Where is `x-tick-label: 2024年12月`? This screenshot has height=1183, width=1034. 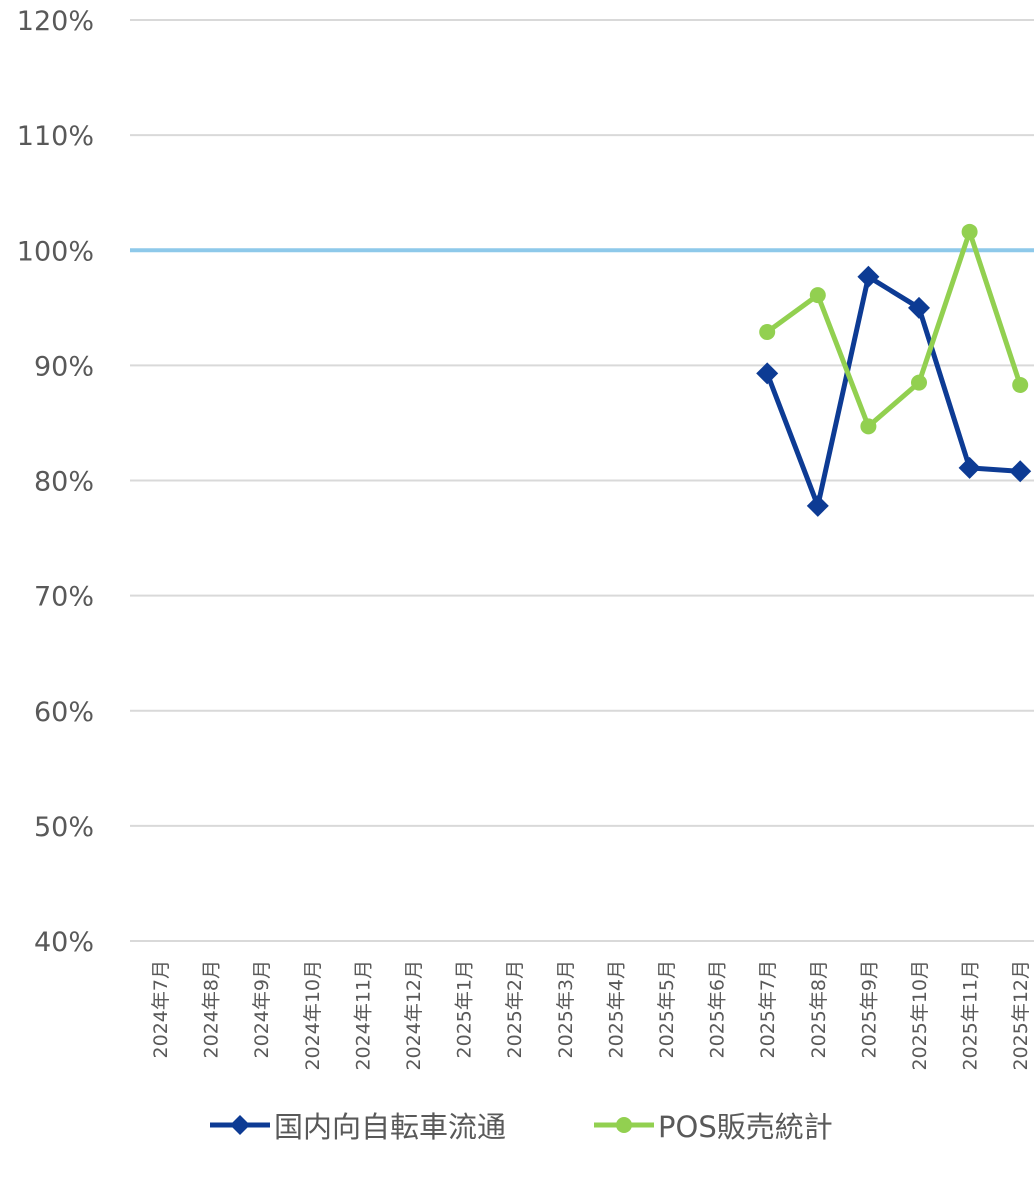 x-tick-label: 2024年12月 is located at coordinates (414, 1015).